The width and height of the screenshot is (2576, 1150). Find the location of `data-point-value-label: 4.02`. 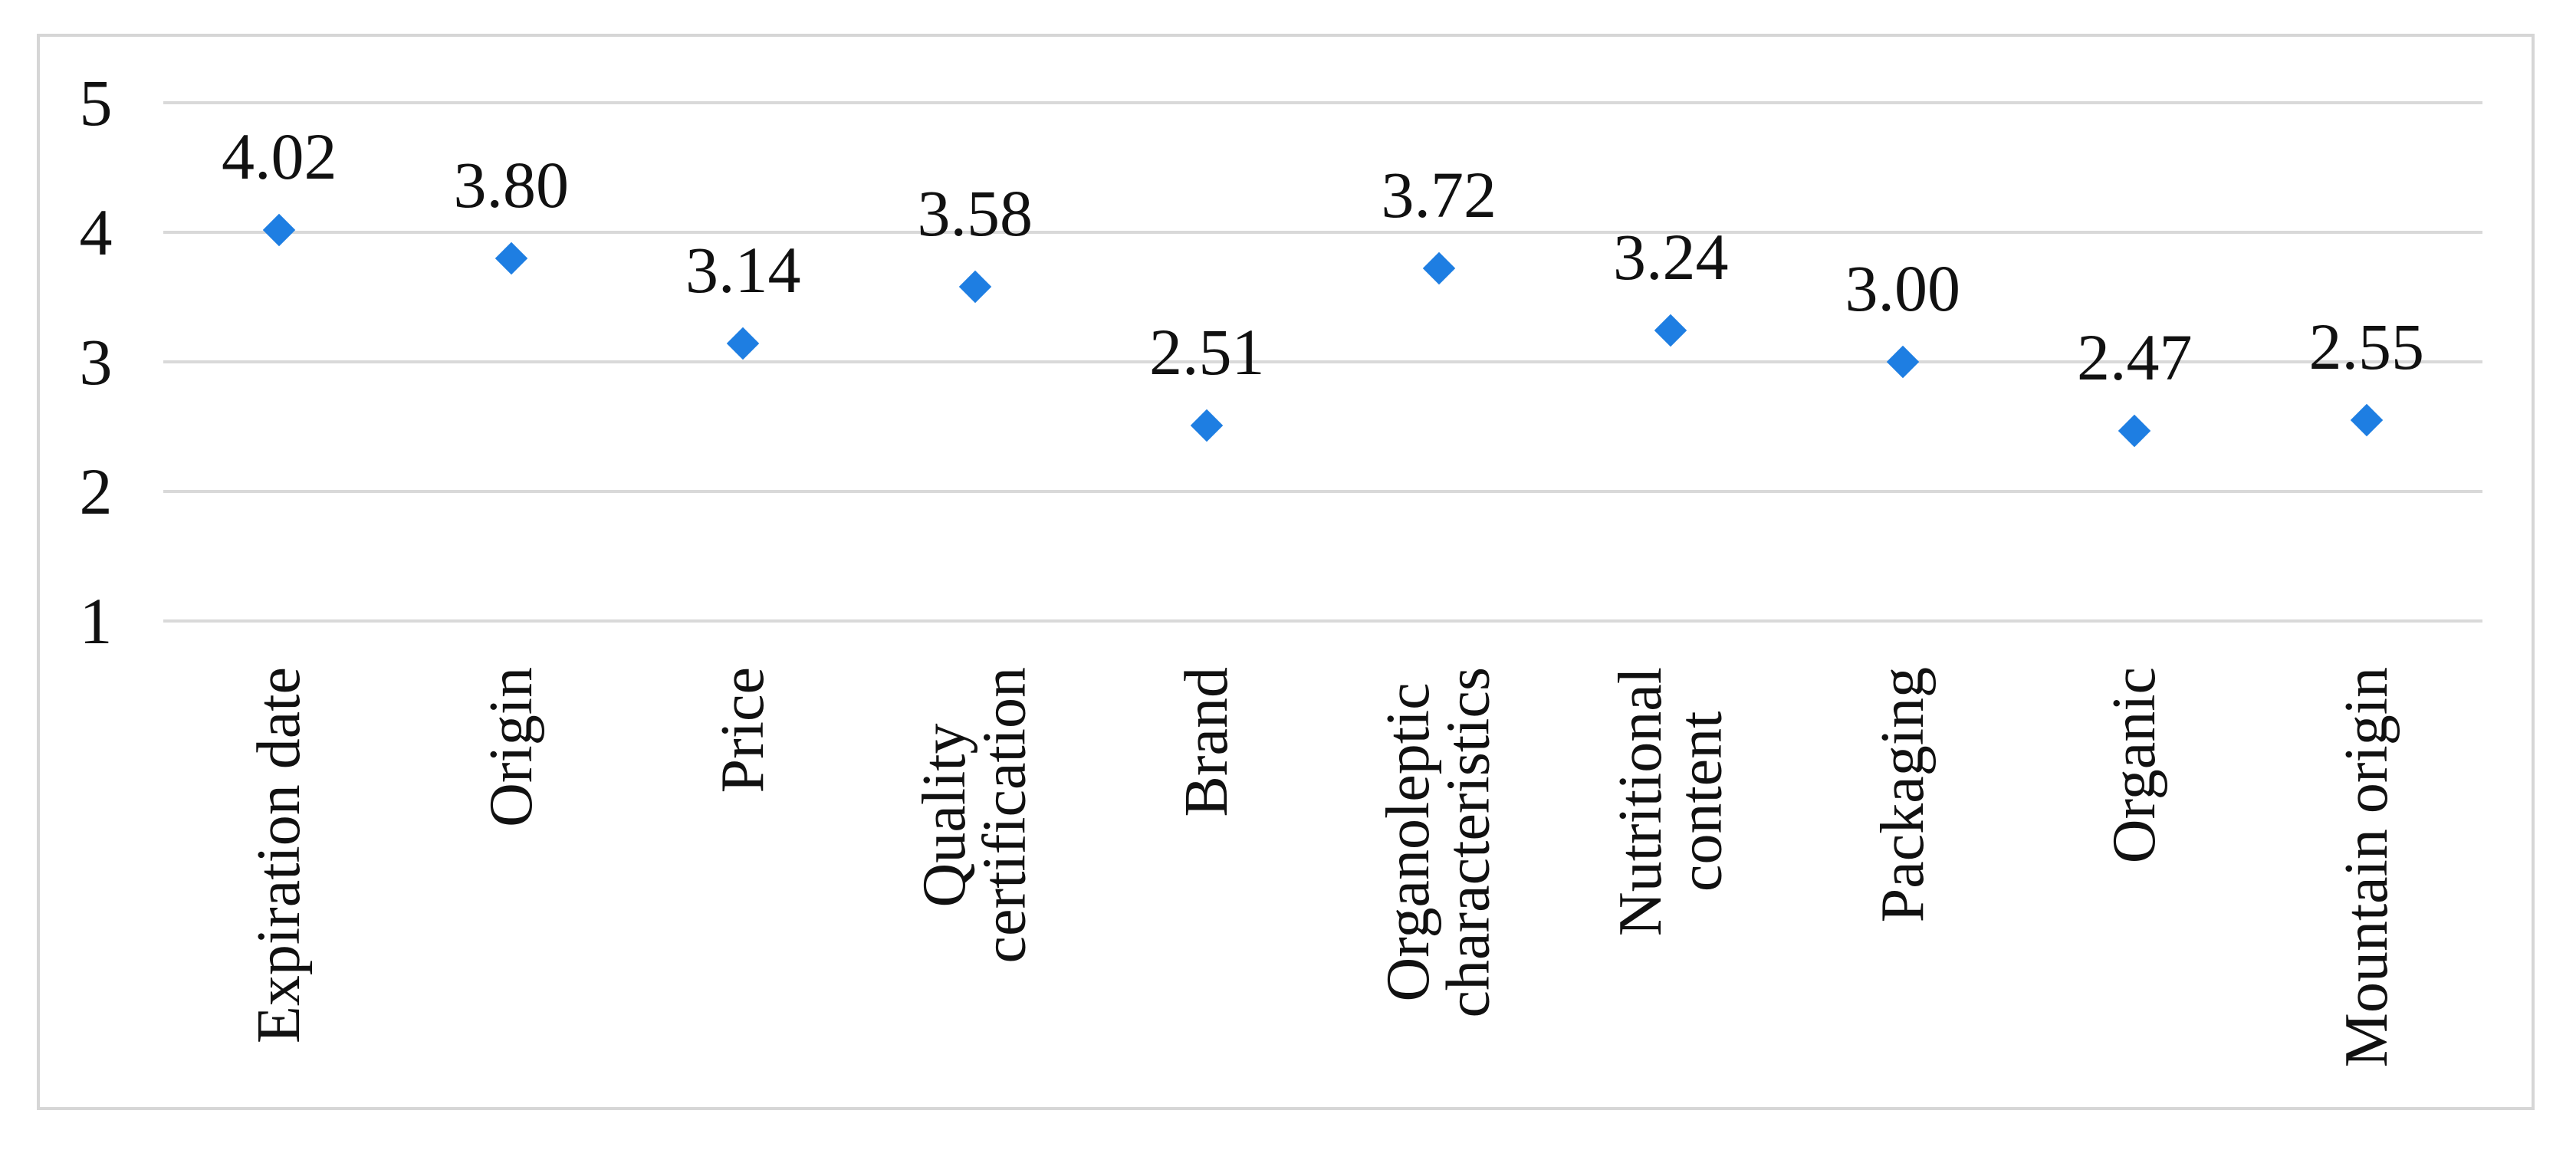

data-point-value-label: 4.02 is located at coordinates (280, 156).